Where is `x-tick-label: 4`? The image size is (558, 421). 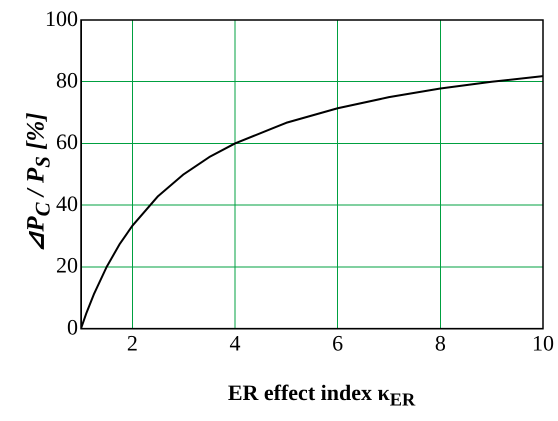 x-tick-label: 4 is located at coordinates (235, 343).